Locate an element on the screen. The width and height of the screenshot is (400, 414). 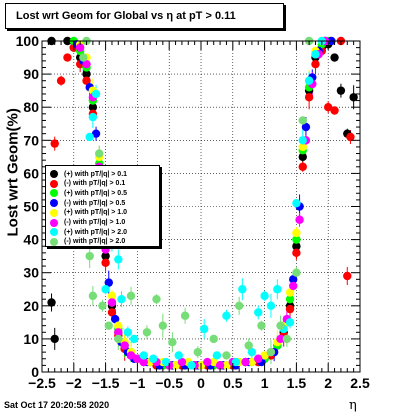
x-tick-label: −1 is located at coordinates (137, 383).